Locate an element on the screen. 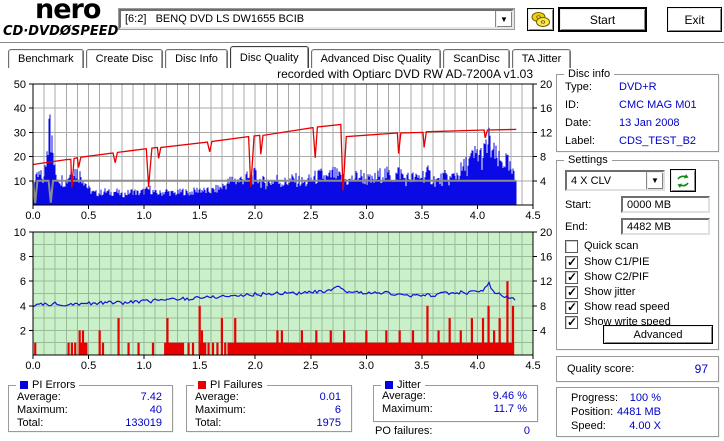  jitter-average-label: Average: is located at coordinates (404, 396).